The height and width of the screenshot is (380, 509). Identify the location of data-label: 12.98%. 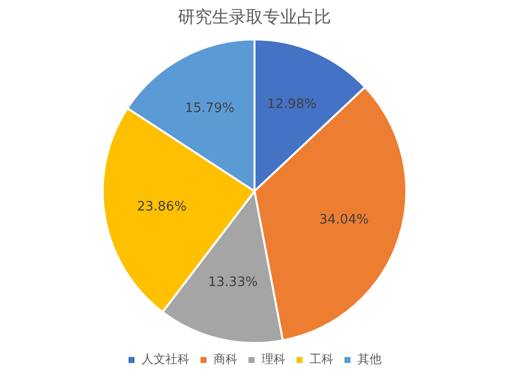
(292, 104).